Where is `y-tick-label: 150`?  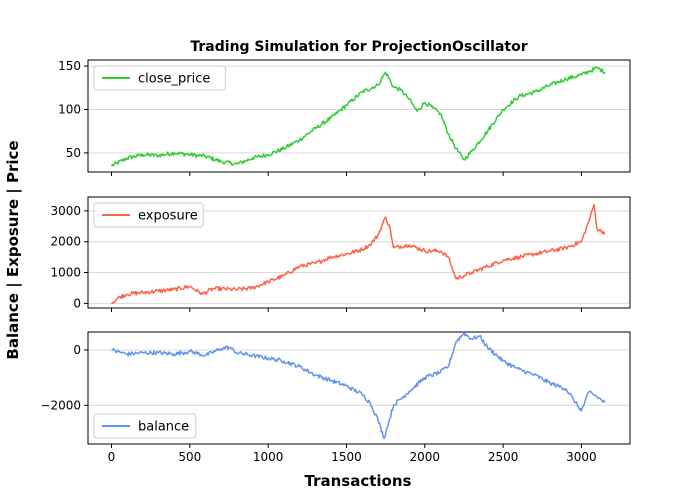
y-tick-label: 150 is located at coordinates (69, 66).